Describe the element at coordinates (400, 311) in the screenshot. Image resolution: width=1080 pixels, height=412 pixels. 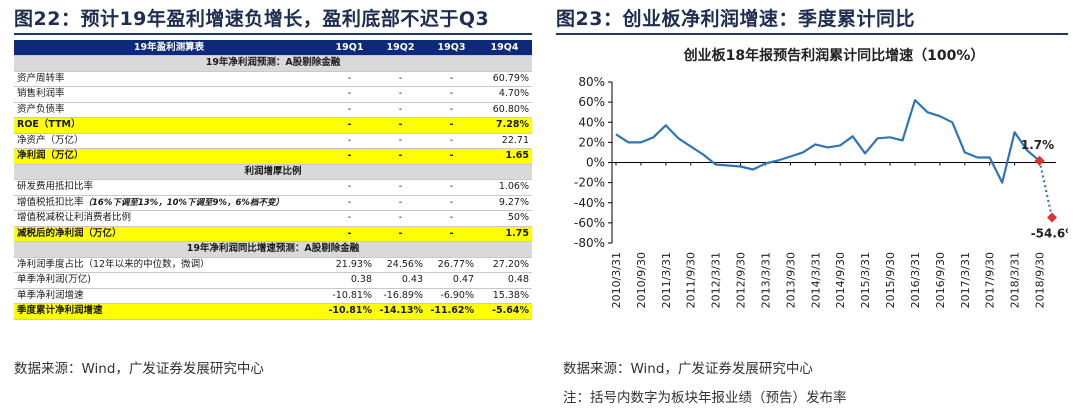
I see `value-cell: -14.13%` at that location.